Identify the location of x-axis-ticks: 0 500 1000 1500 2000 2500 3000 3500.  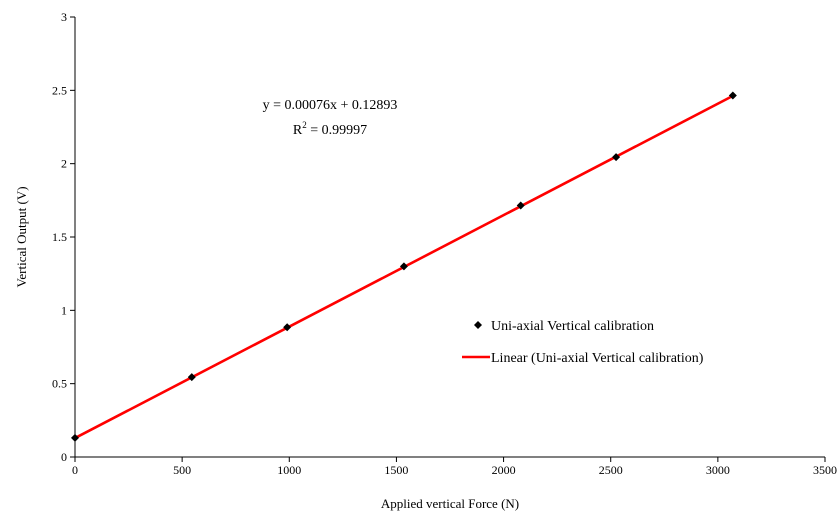
(454, 467).